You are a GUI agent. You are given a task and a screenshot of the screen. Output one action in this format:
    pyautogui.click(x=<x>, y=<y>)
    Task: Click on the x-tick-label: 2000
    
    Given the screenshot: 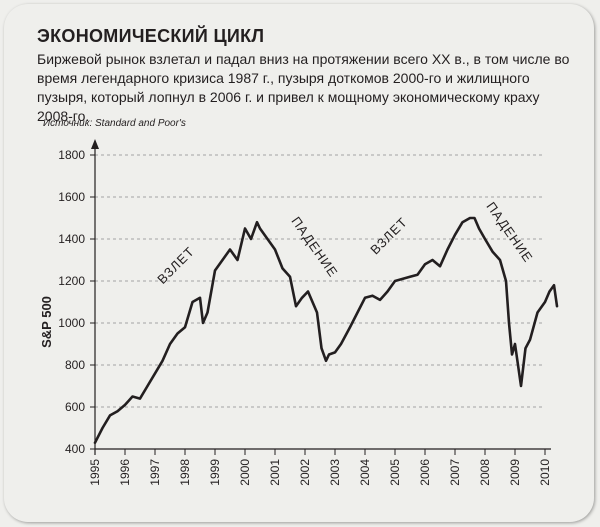 What is the action you would take?
    pyautogui.click(x=245, y=472)
    